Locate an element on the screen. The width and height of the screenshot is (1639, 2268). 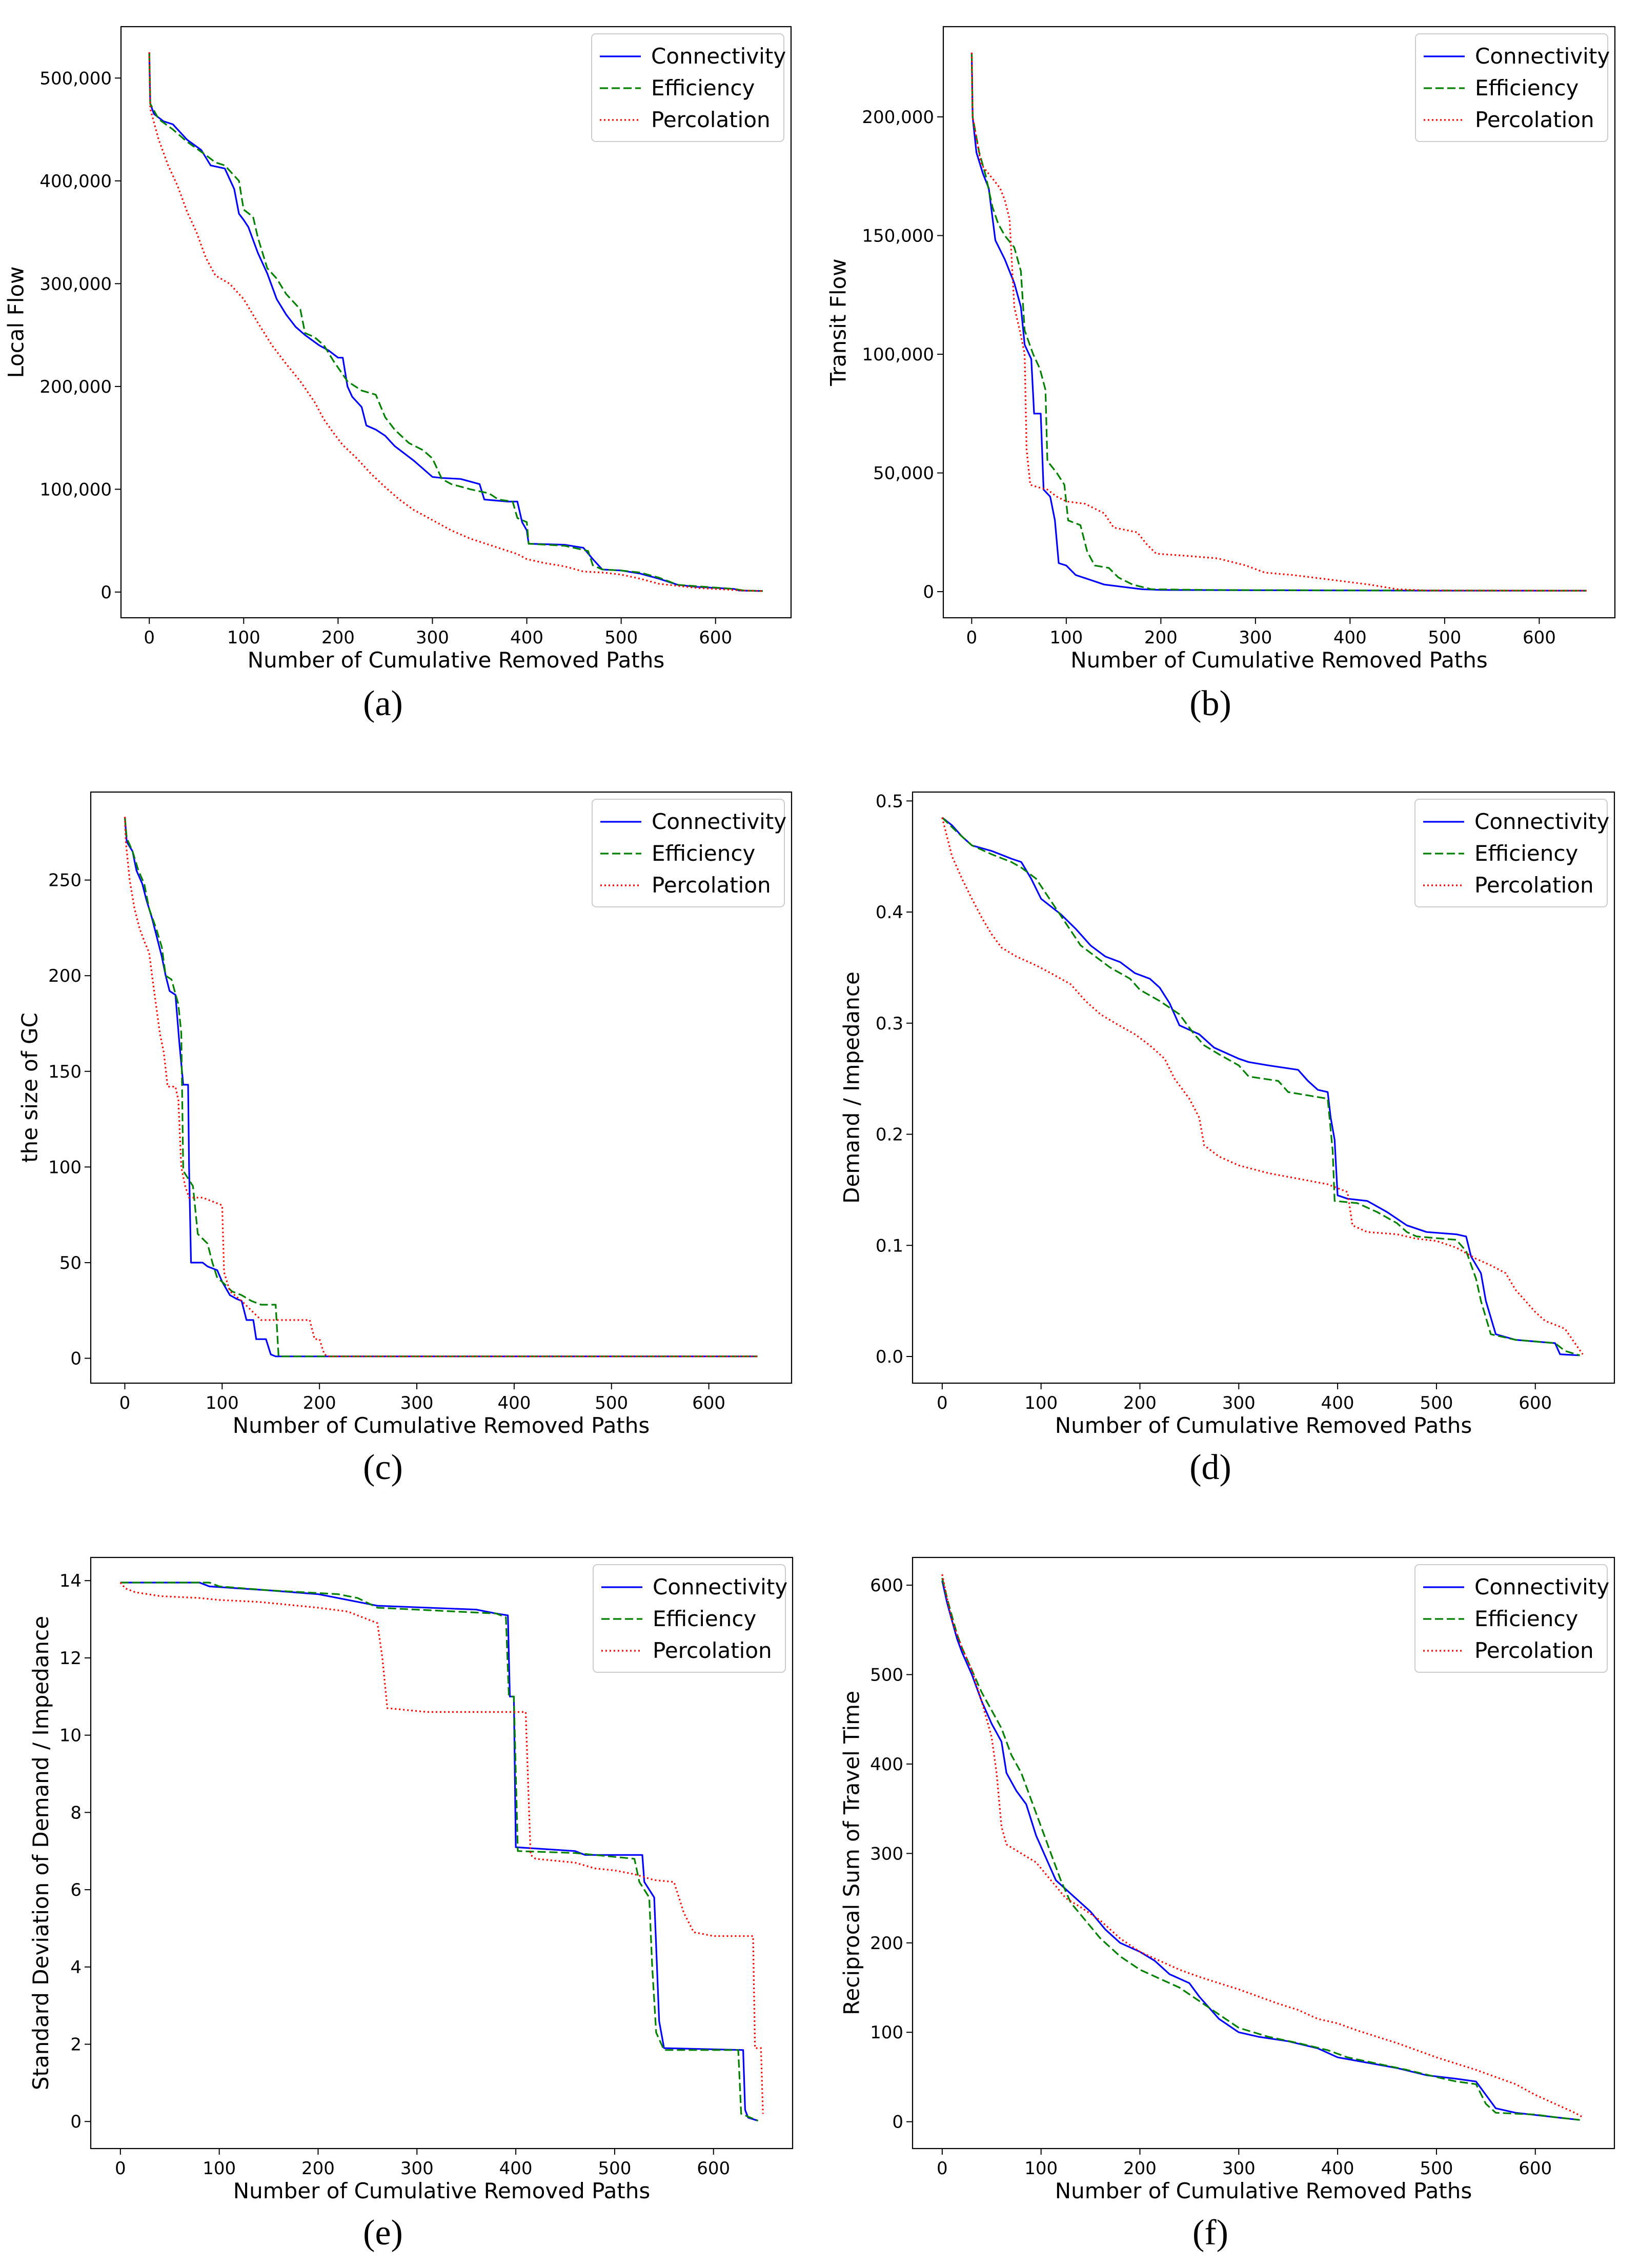
y-tick-label: 0.5 is located at coordinates (889, 801).